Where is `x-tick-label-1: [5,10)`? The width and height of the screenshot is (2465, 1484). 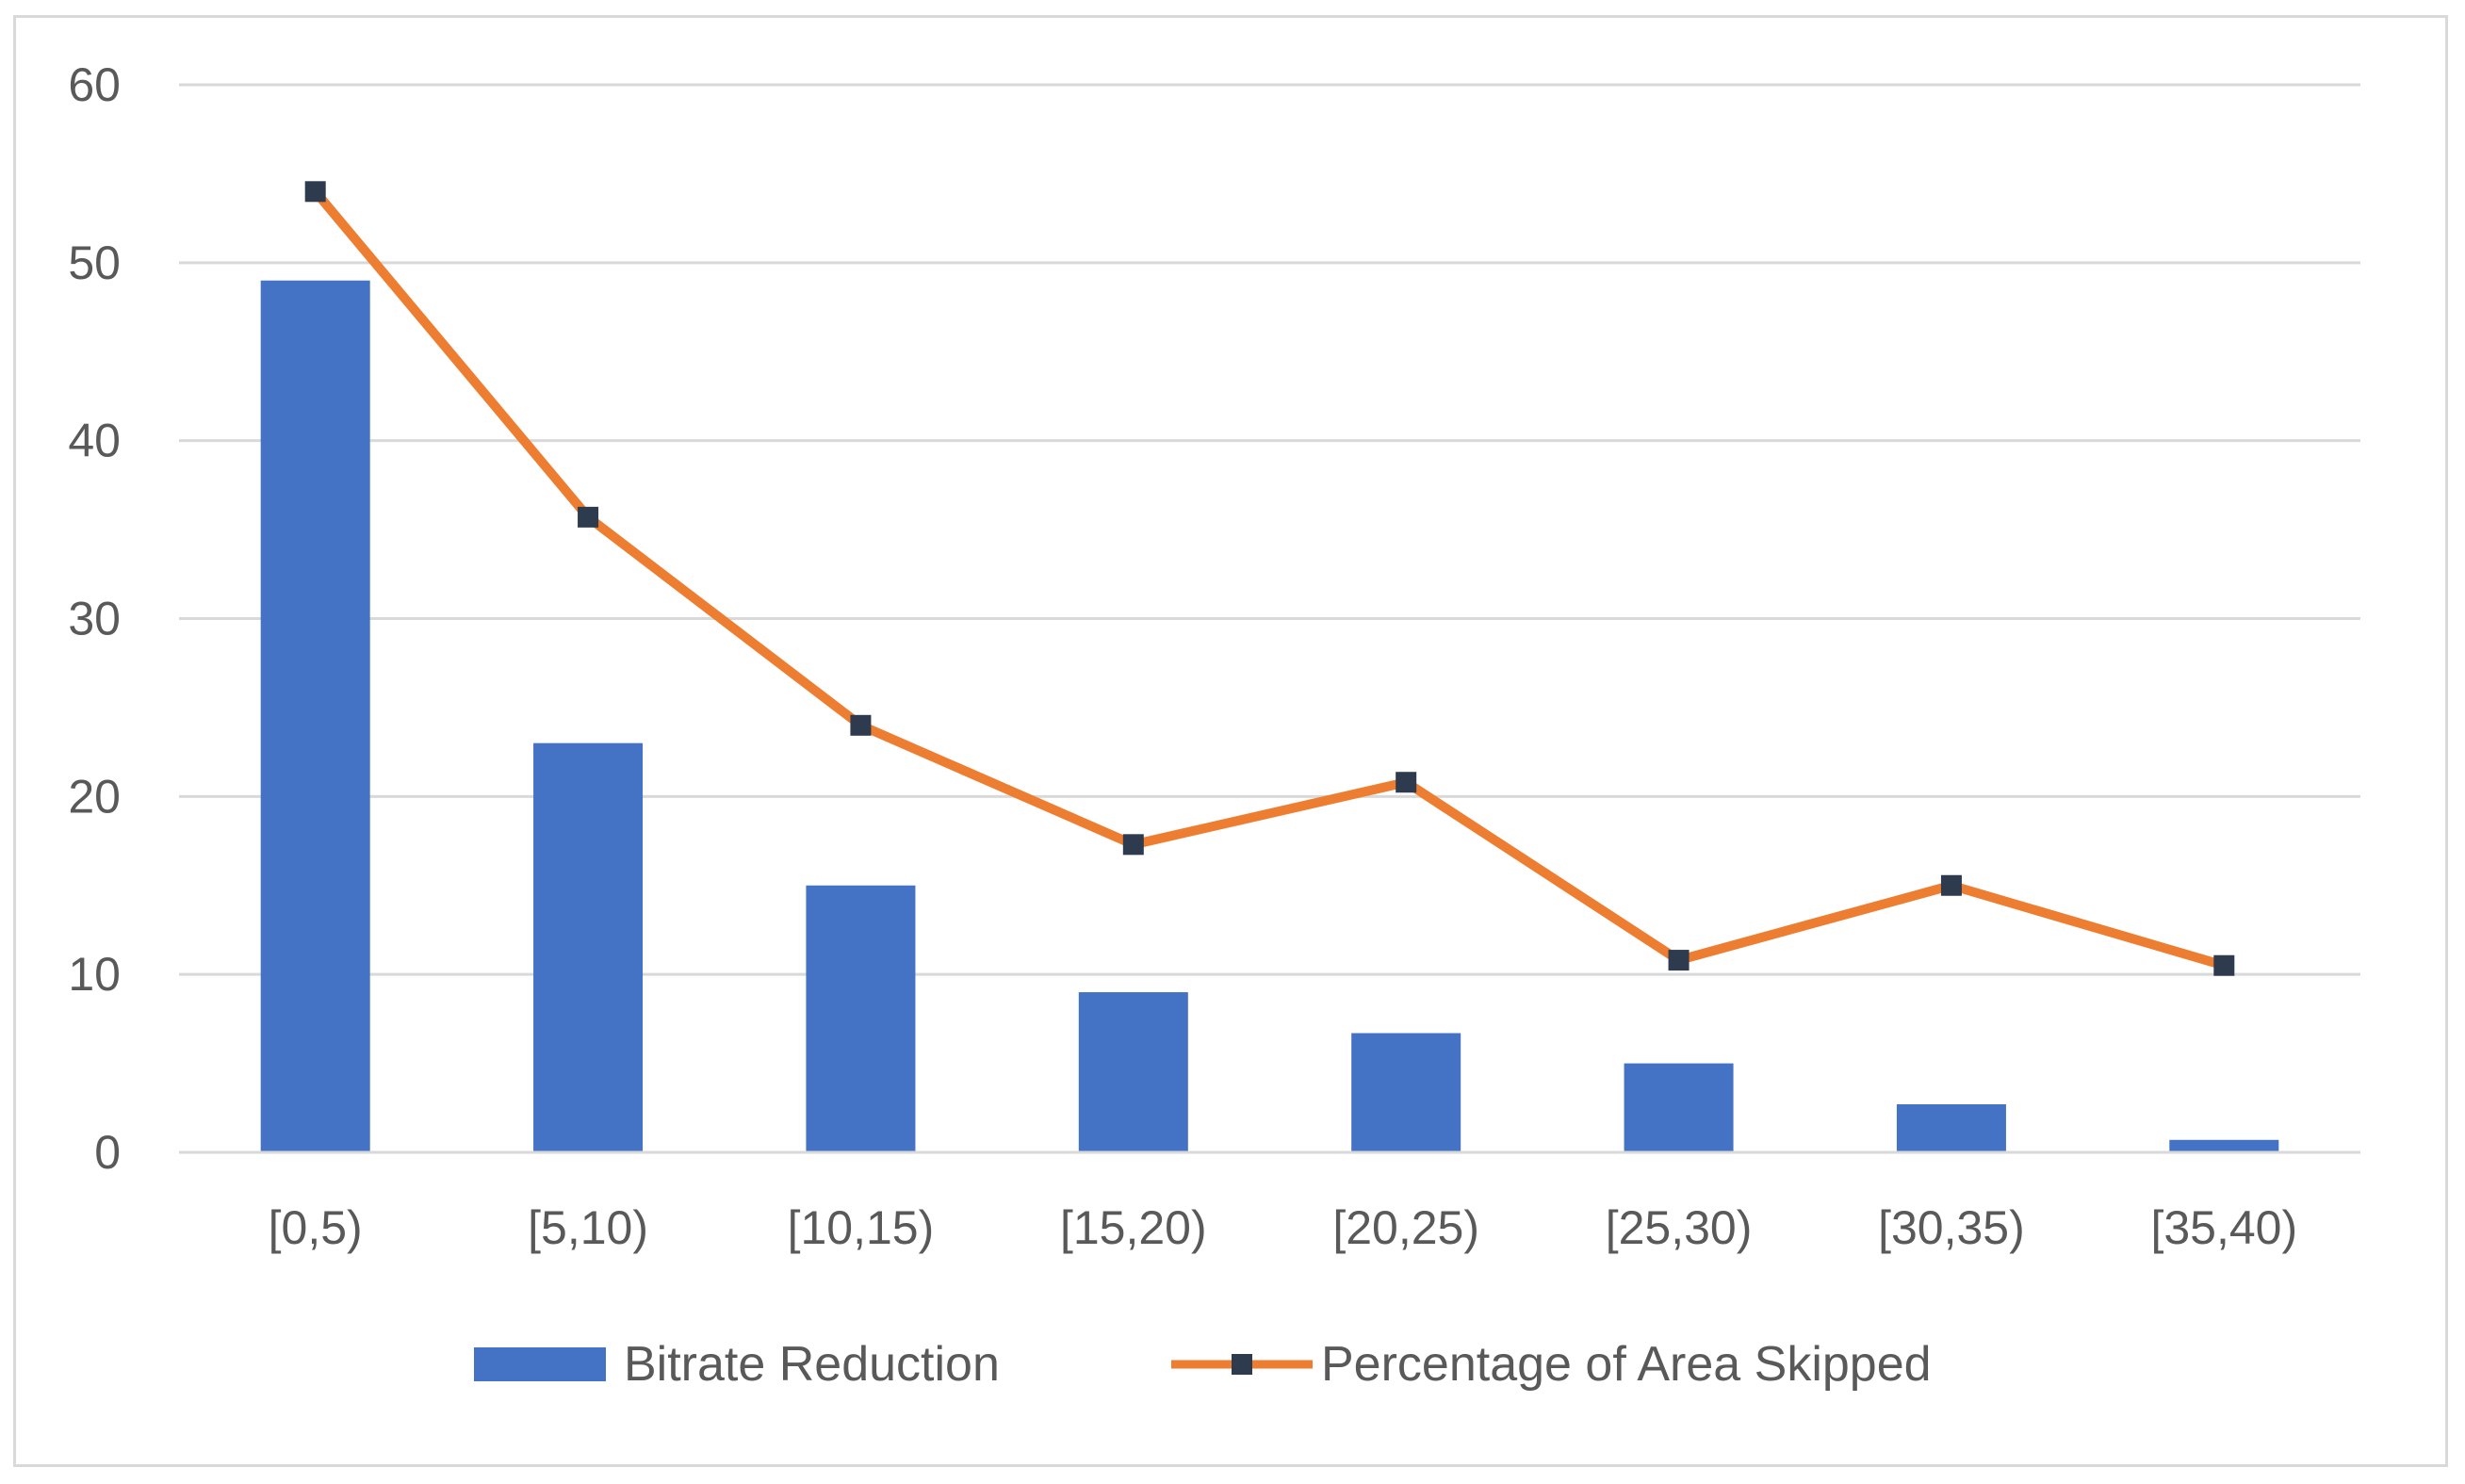 x-tick-label-1: [5,10) is located at coordinates (588, 1227).